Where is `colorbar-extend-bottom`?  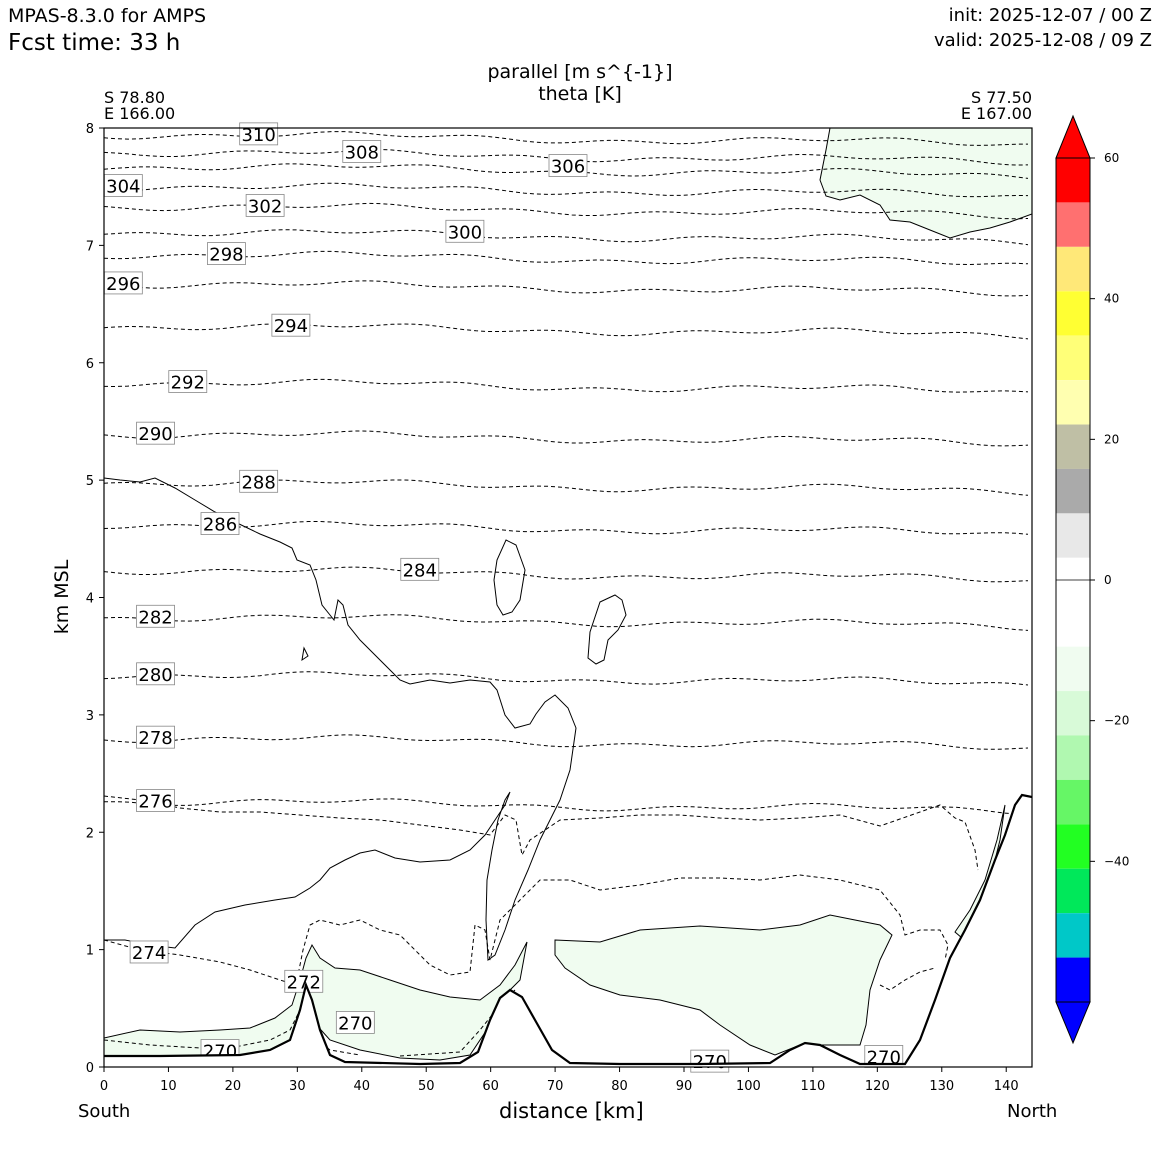
colorbar-extend-bottom is located at coordinates (1073, 1023).